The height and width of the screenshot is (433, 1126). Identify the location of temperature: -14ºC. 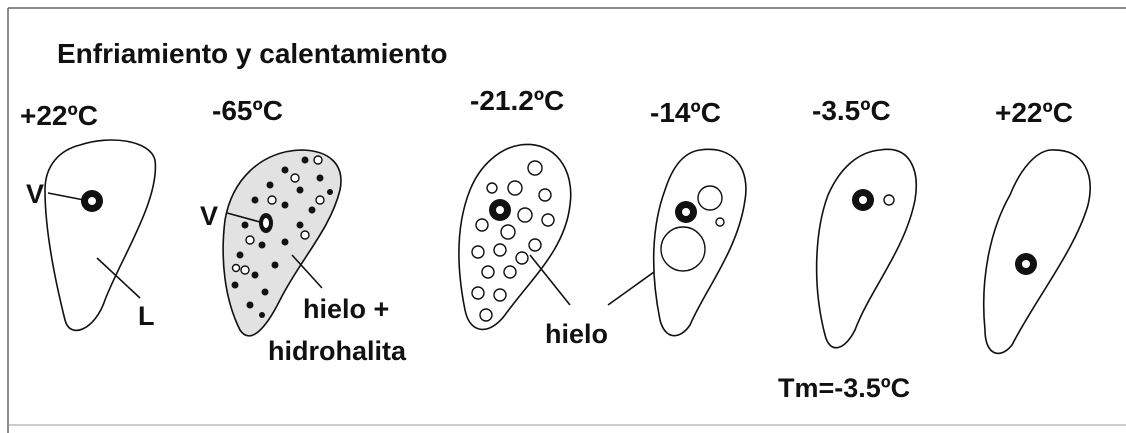
(685, 112).